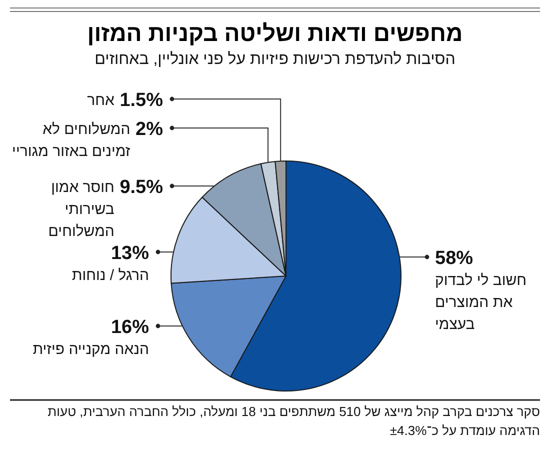  Describe the element at coordinates (294, 421) in the screenshot. I see `text: סקר צרכנים בקרב קהל מייצג של 510 משתתפים בני 18 ומעלה, כולל החברה הערבית, טעות הדגימה עומדת על כ־±4.3%` at that location.